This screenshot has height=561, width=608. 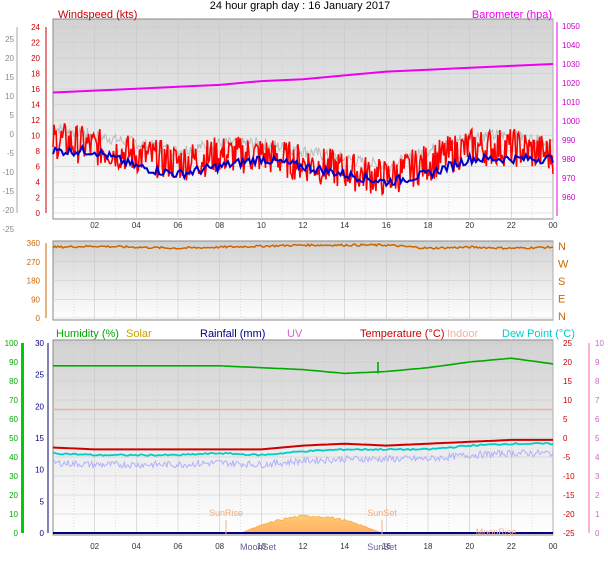 I want to click on wind-tick-label: 16, so click(x=35, y=89).